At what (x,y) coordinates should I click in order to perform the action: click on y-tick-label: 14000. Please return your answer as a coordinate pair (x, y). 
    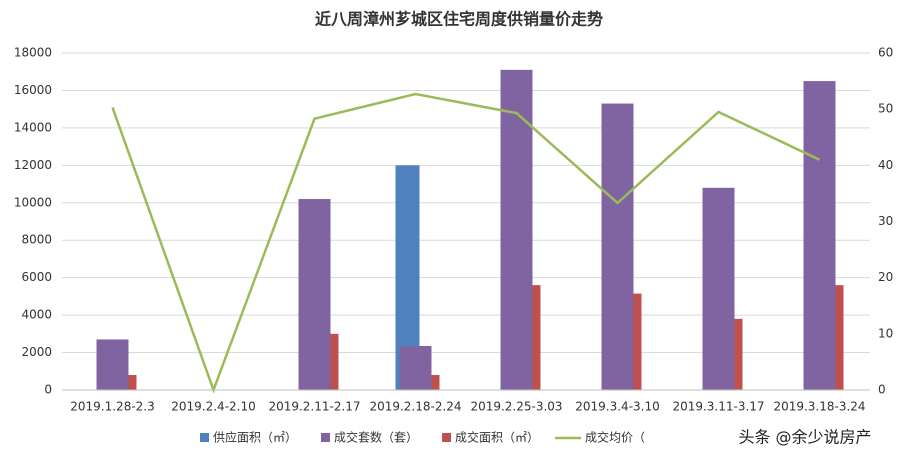
    Looking at the image, I should click on (33, 127).